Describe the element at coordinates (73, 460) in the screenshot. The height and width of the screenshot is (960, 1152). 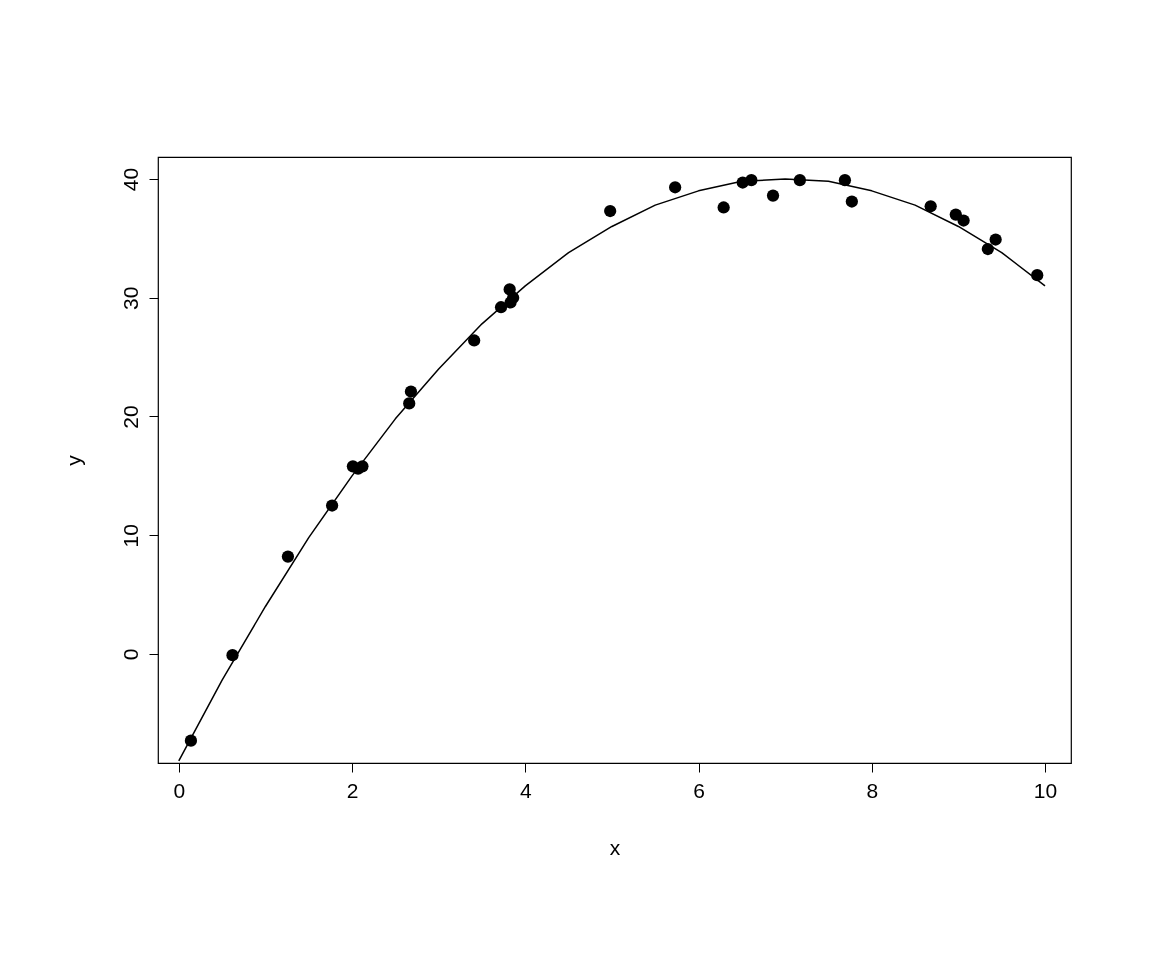
I see `y-axis-title: y` at that location.